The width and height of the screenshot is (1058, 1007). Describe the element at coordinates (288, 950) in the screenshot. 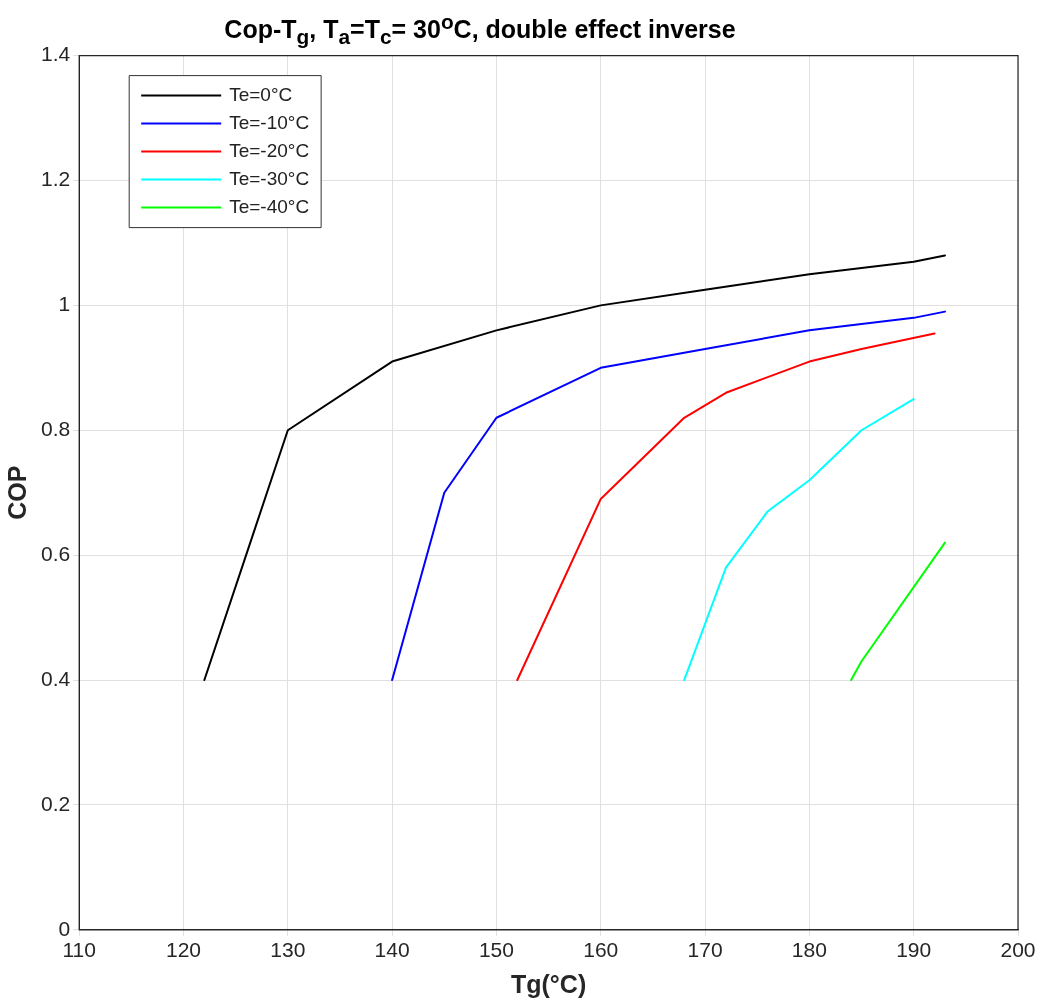

I see `x-tick-label: 130` at that location.